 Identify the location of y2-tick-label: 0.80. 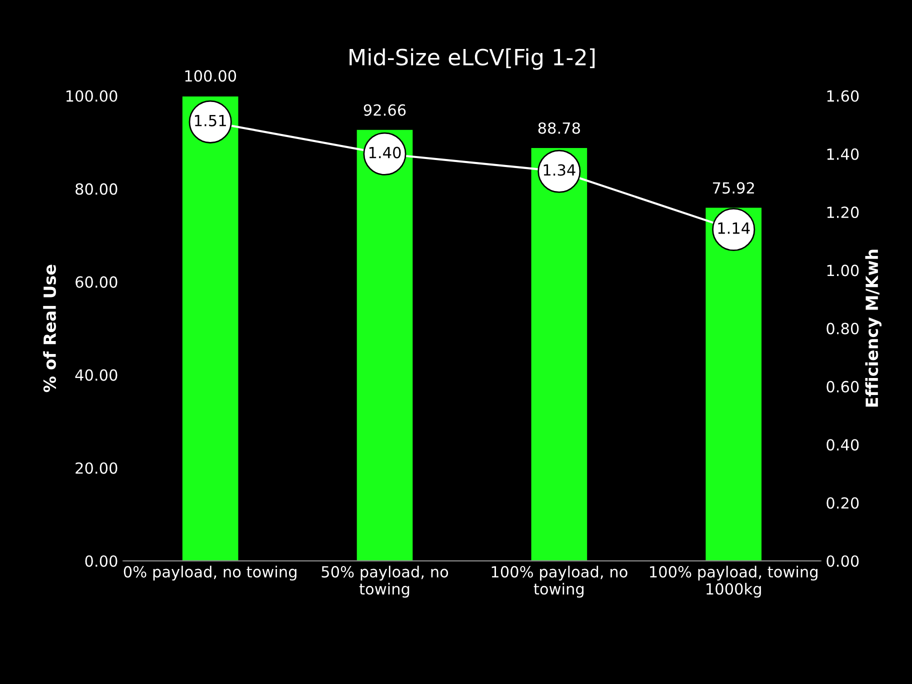
(842, 328).